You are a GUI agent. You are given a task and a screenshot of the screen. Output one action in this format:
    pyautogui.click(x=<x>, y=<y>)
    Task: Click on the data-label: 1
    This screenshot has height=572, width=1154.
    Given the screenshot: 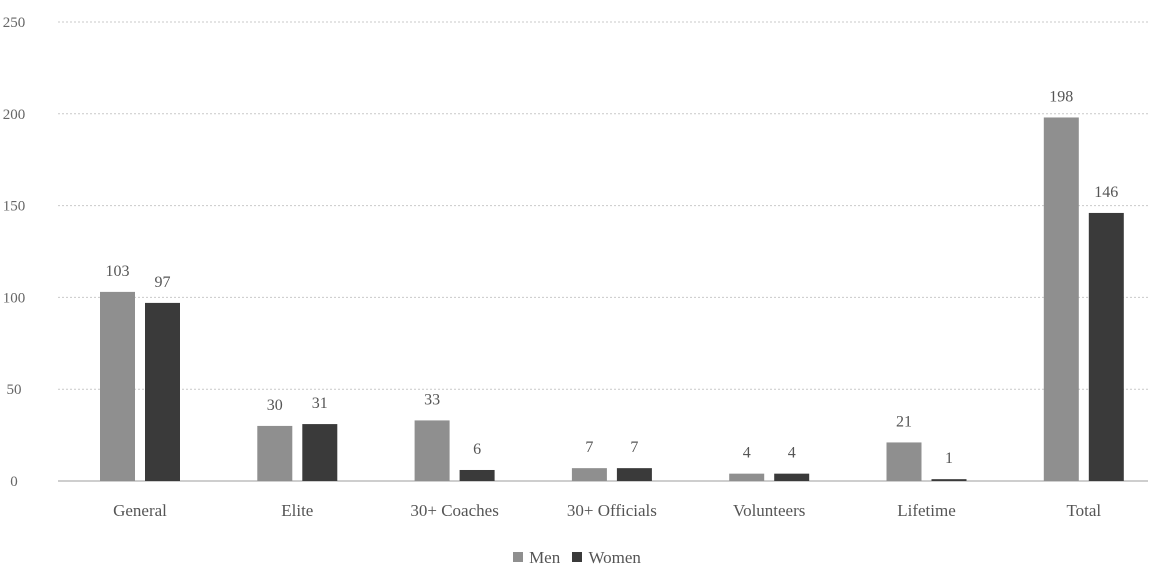 What is the action you would take?
    pyautogui.click(x=949, y=458)
    